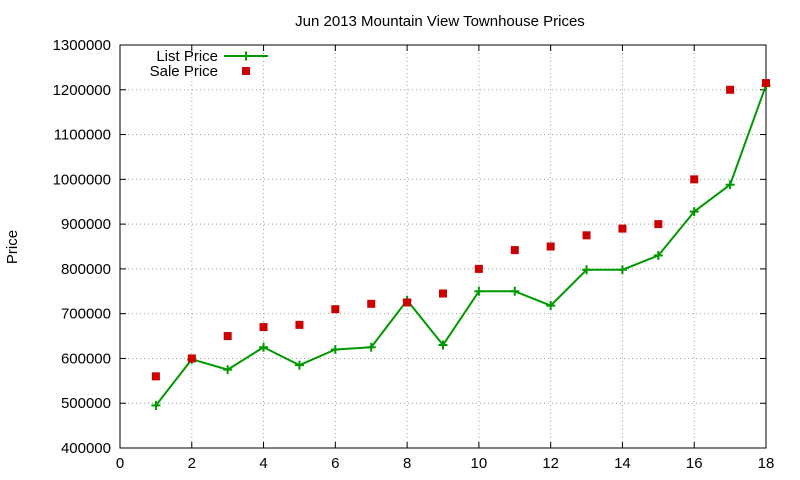  Describe the element at coordinates (82, 90) in the screenshot. I see `y-tick-label: 1200000` at that location.